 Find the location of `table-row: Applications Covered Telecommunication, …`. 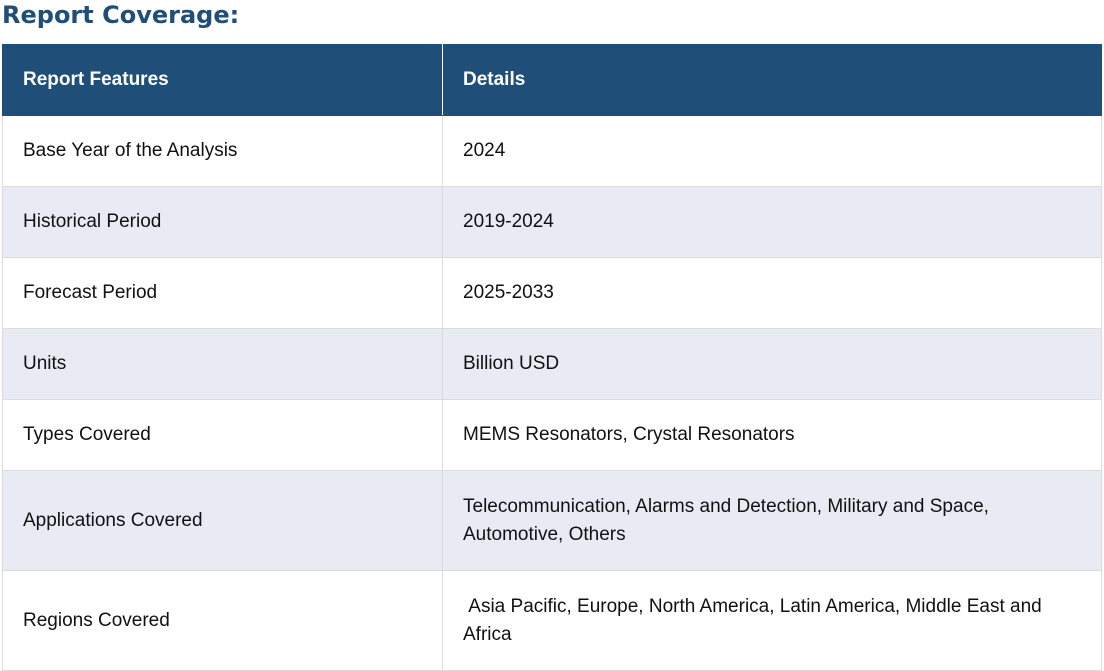

table-row: Applications Covered Telecommunication, … is located at coordinates (552, 520).